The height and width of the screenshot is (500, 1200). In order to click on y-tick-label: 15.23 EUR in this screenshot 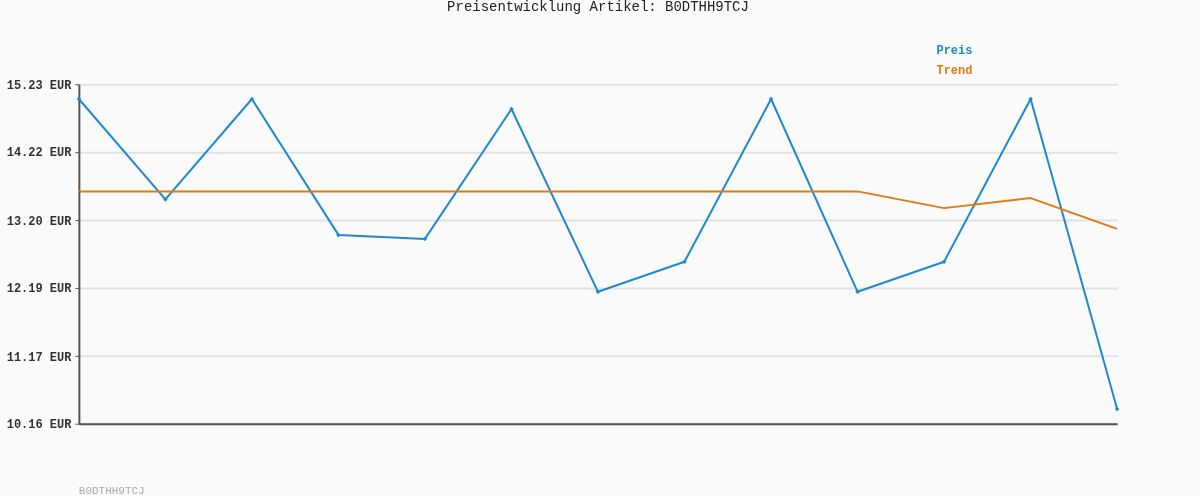, I will do `click(39, 85)`.